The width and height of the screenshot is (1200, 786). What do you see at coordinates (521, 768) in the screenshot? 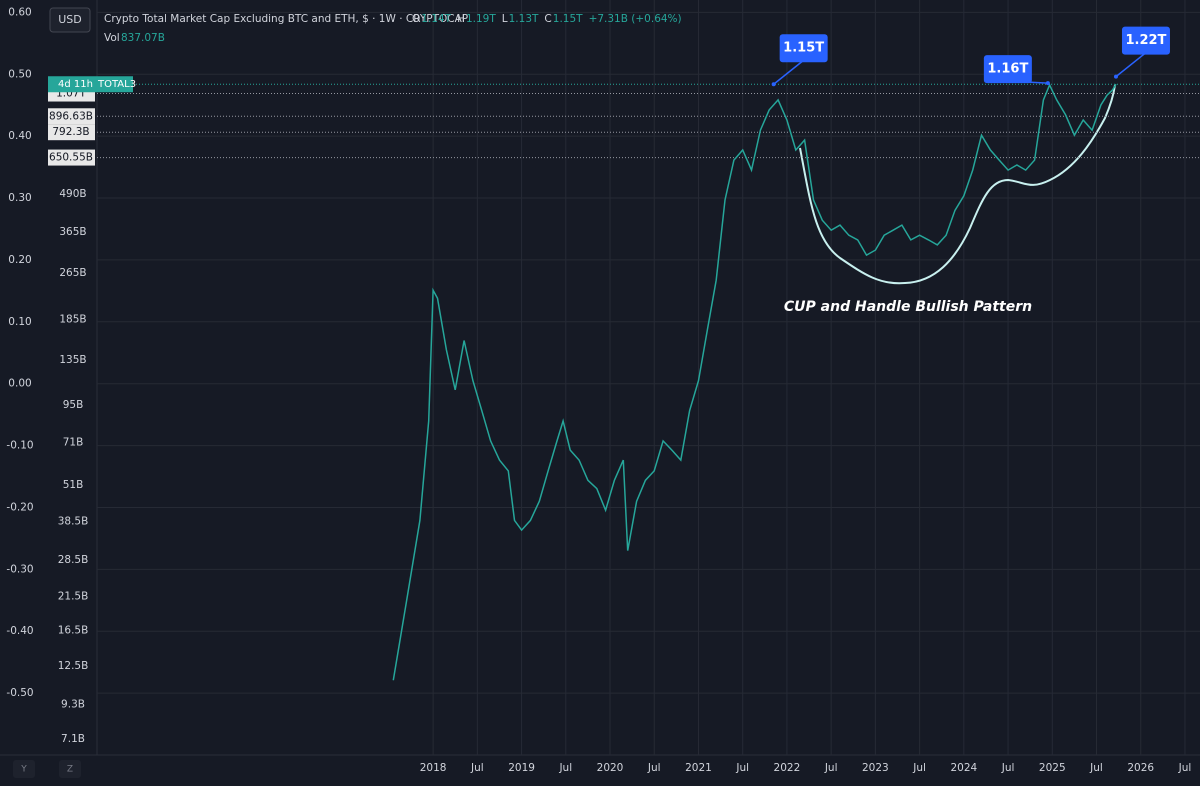
I see `x-tick-label: 2019` at bounding box center [521, 768].